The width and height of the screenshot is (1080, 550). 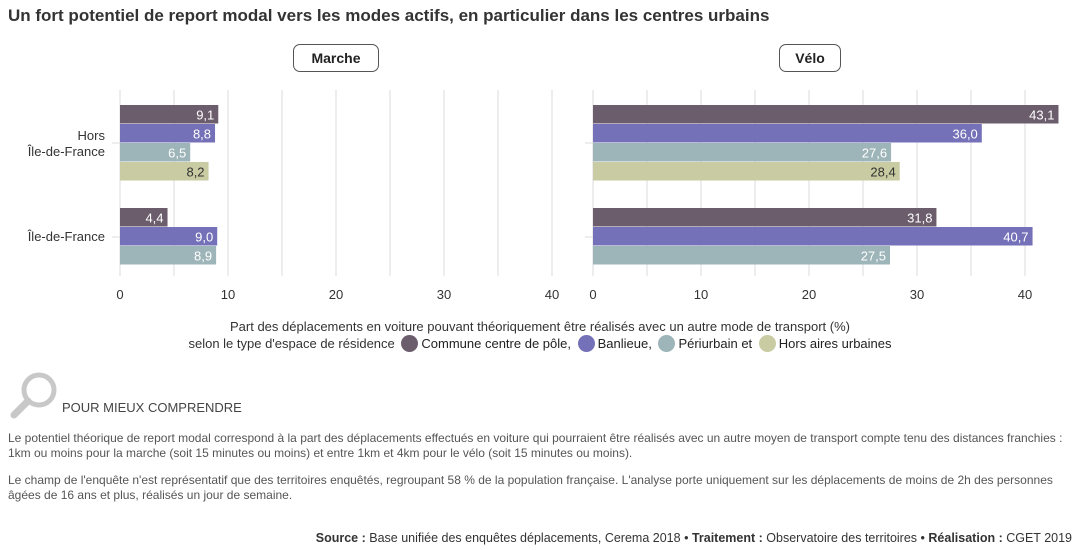 What do you see at coordinates (410, 343) in the screenshot?
I see `legend-swatch-centre` at bounding box center [410, 343].